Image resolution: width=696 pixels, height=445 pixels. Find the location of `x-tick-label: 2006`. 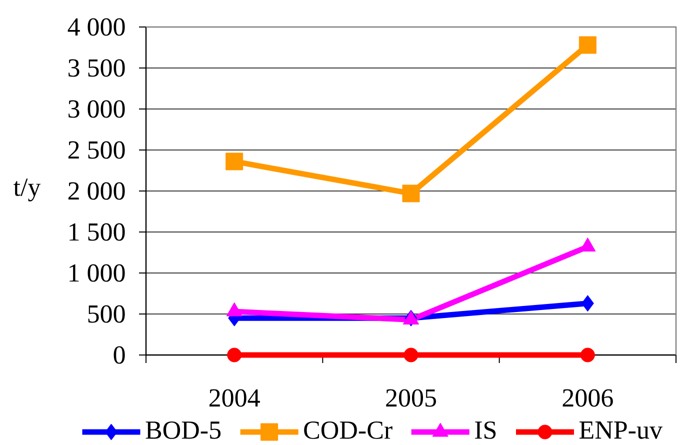

x-tick-label: 2006 is located at coordinates (587, 398).